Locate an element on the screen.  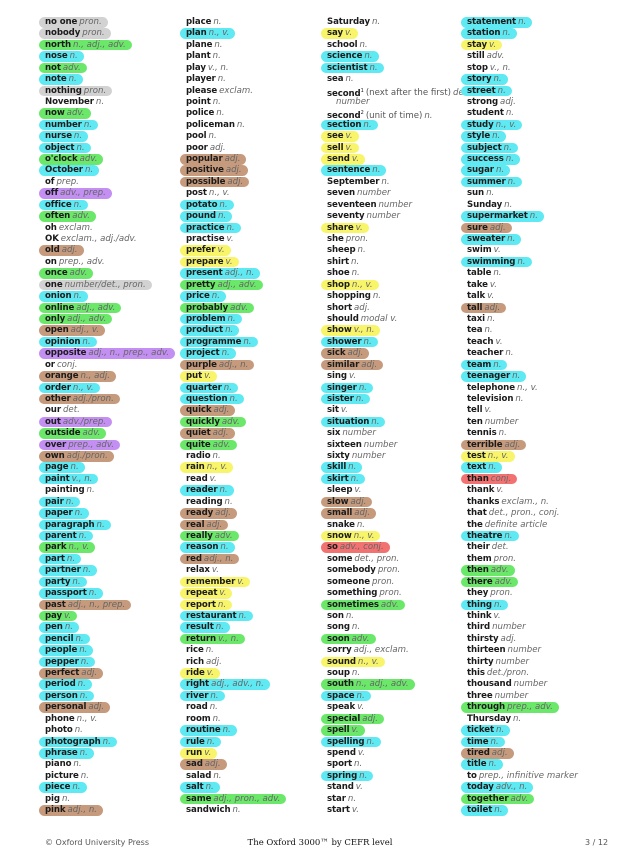
highlight-g: one number/det., pron. is located at coordinates (95, 285).